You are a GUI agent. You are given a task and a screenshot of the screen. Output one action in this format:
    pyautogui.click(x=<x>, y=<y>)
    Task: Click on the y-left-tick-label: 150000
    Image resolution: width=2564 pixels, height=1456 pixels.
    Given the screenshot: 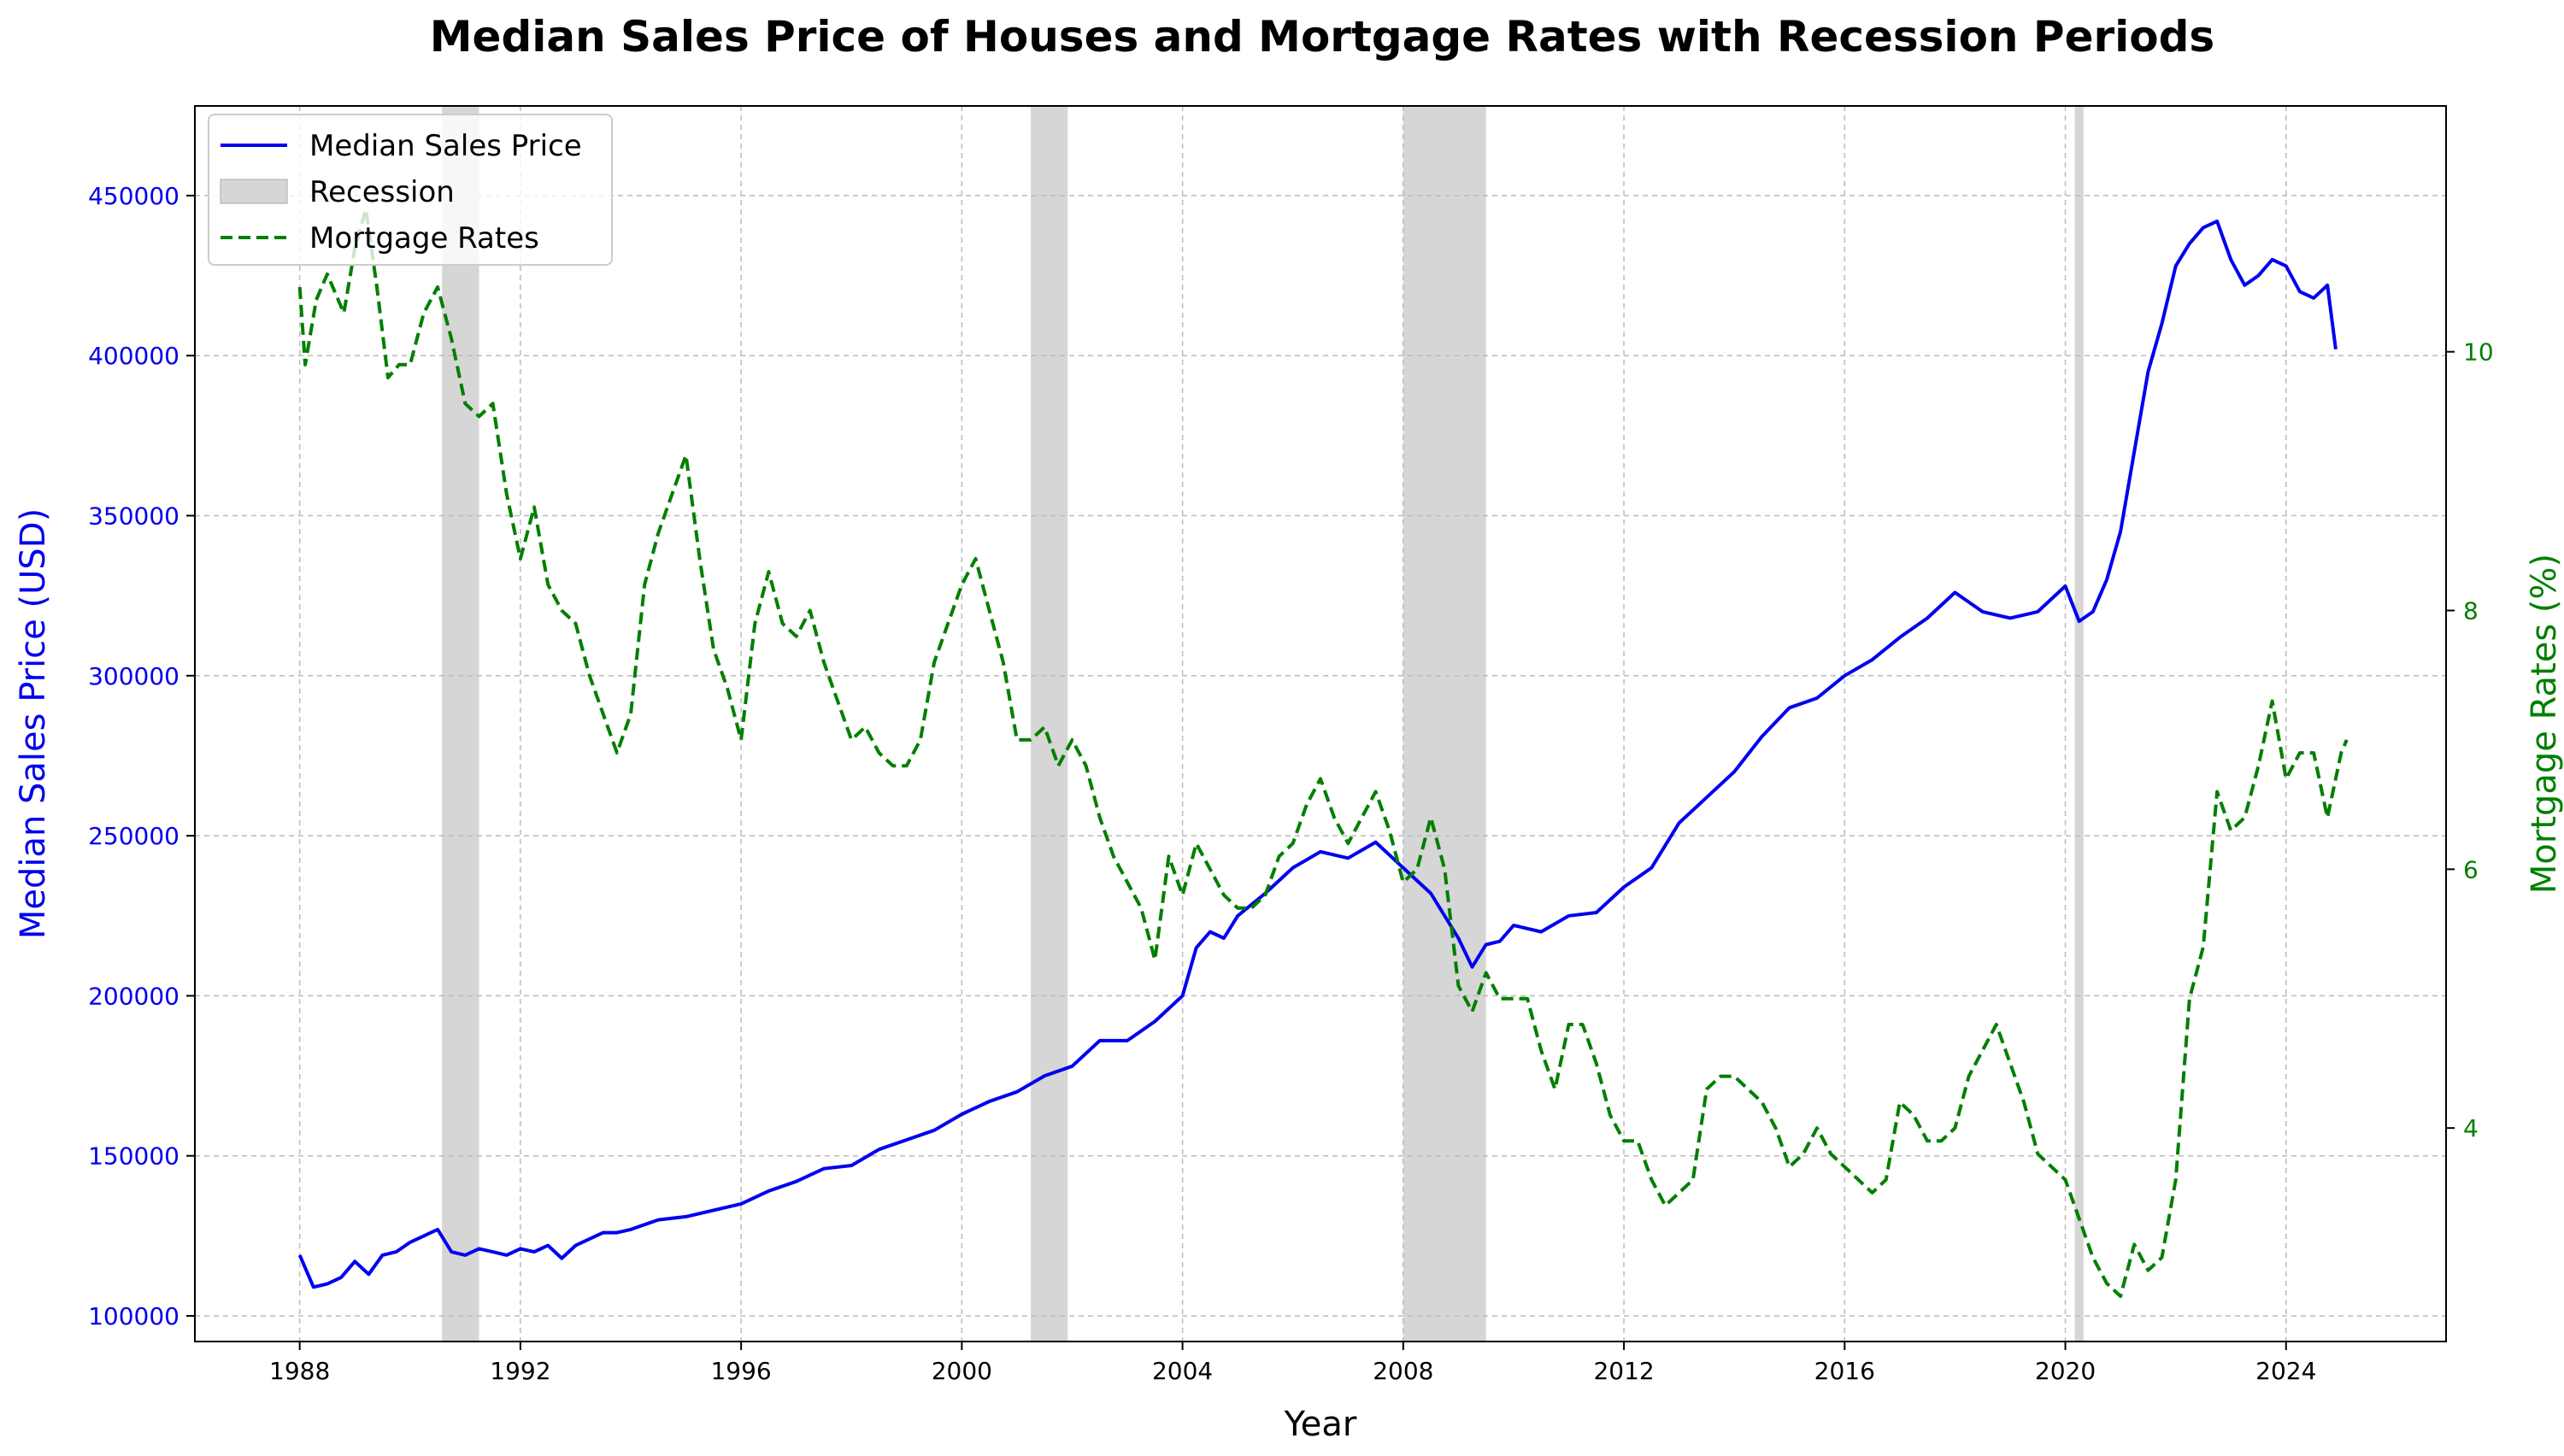 What is the action you would take?
    pyautogui.click(x=133, y=1156)
    